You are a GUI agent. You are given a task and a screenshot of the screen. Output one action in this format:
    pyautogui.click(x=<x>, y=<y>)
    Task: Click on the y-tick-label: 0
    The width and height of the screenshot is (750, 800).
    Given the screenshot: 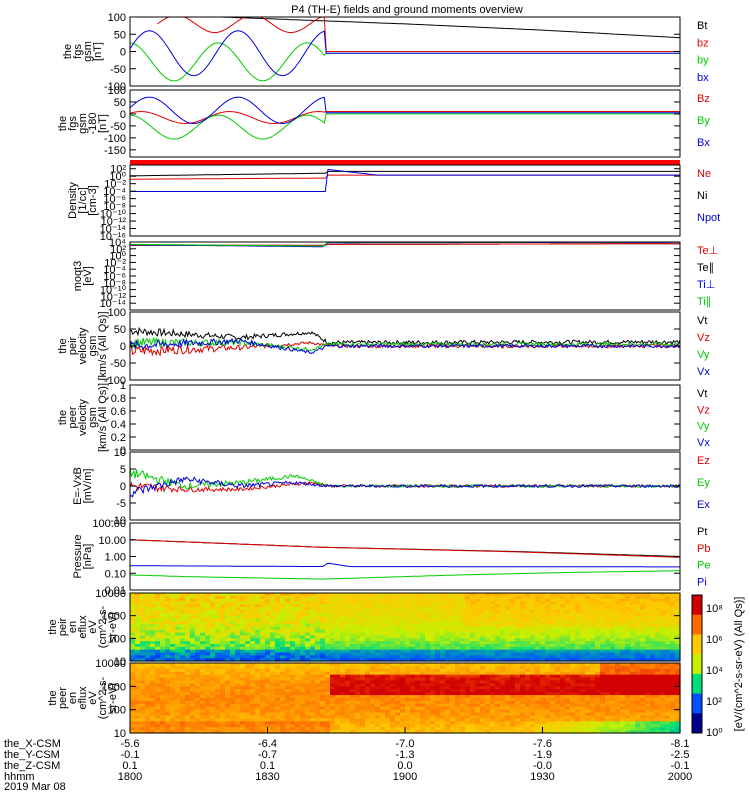 What is the action you would take?
    pyautogui.click(x=123, y=487)
    